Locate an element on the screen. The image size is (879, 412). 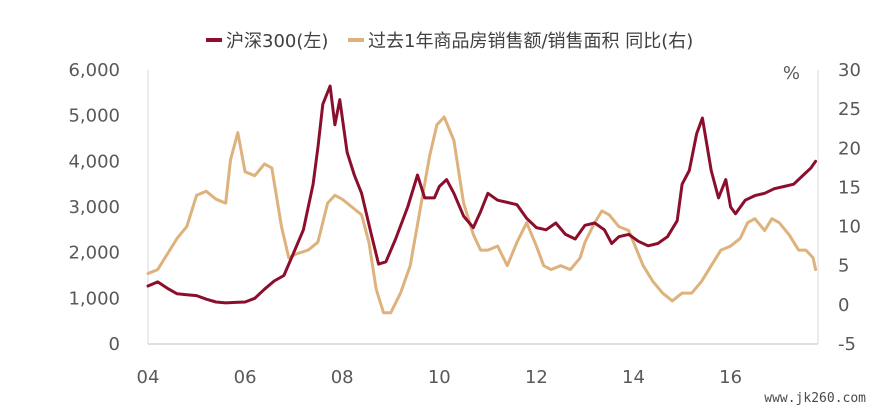
y-axis-right-tick-label: 30 is located at coordinates (849, 70).